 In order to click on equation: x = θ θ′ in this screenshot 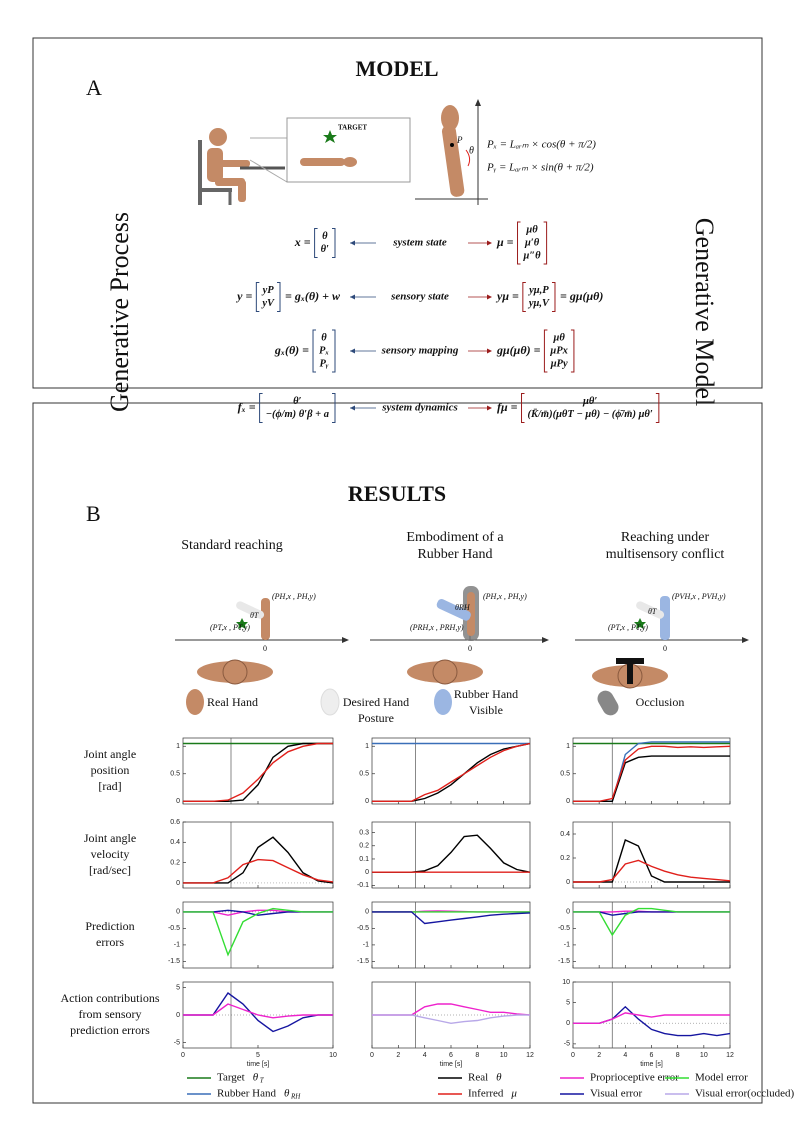, I will do `click(315, 243)`.